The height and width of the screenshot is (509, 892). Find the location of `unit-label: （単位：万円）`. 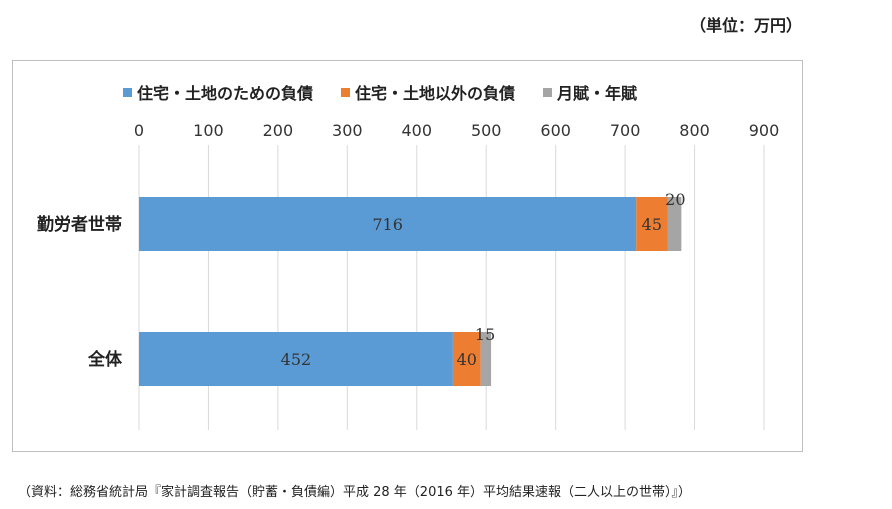

unit-label: （単位：万円） is located at coordinates (746, 25).